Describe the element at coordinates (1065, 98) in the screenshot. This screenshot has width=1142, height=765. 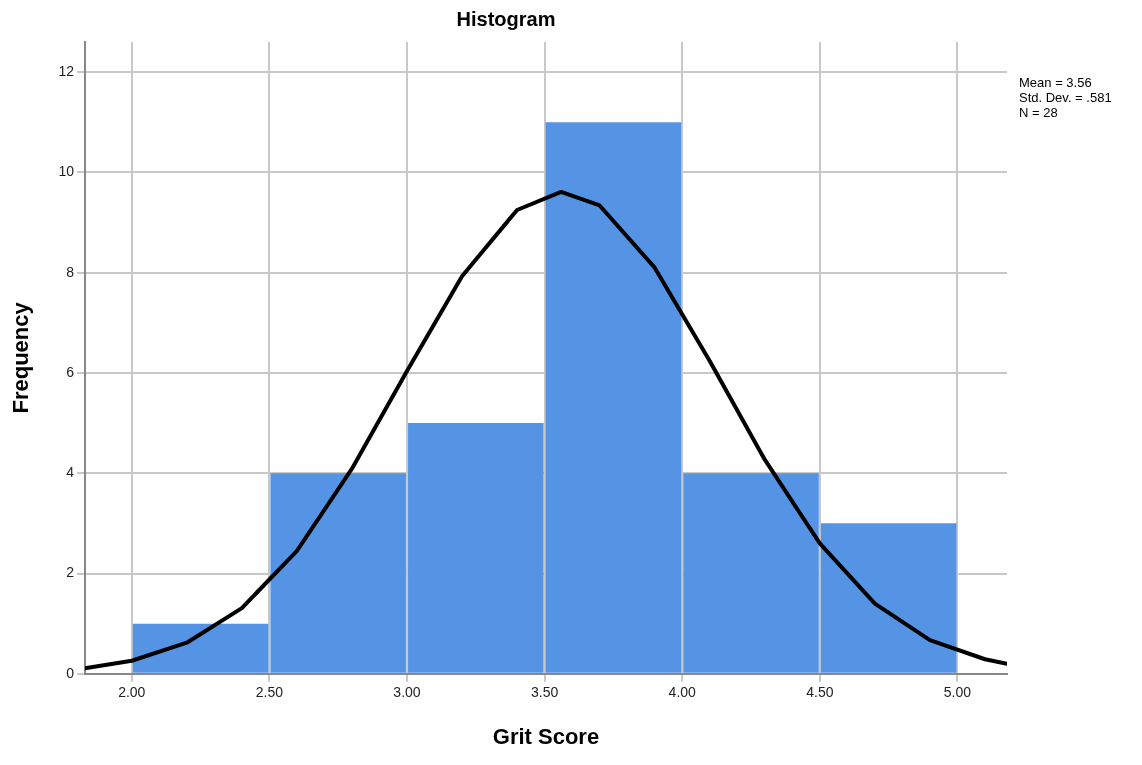
I see `text: Std. Dev. = .581` at that location.